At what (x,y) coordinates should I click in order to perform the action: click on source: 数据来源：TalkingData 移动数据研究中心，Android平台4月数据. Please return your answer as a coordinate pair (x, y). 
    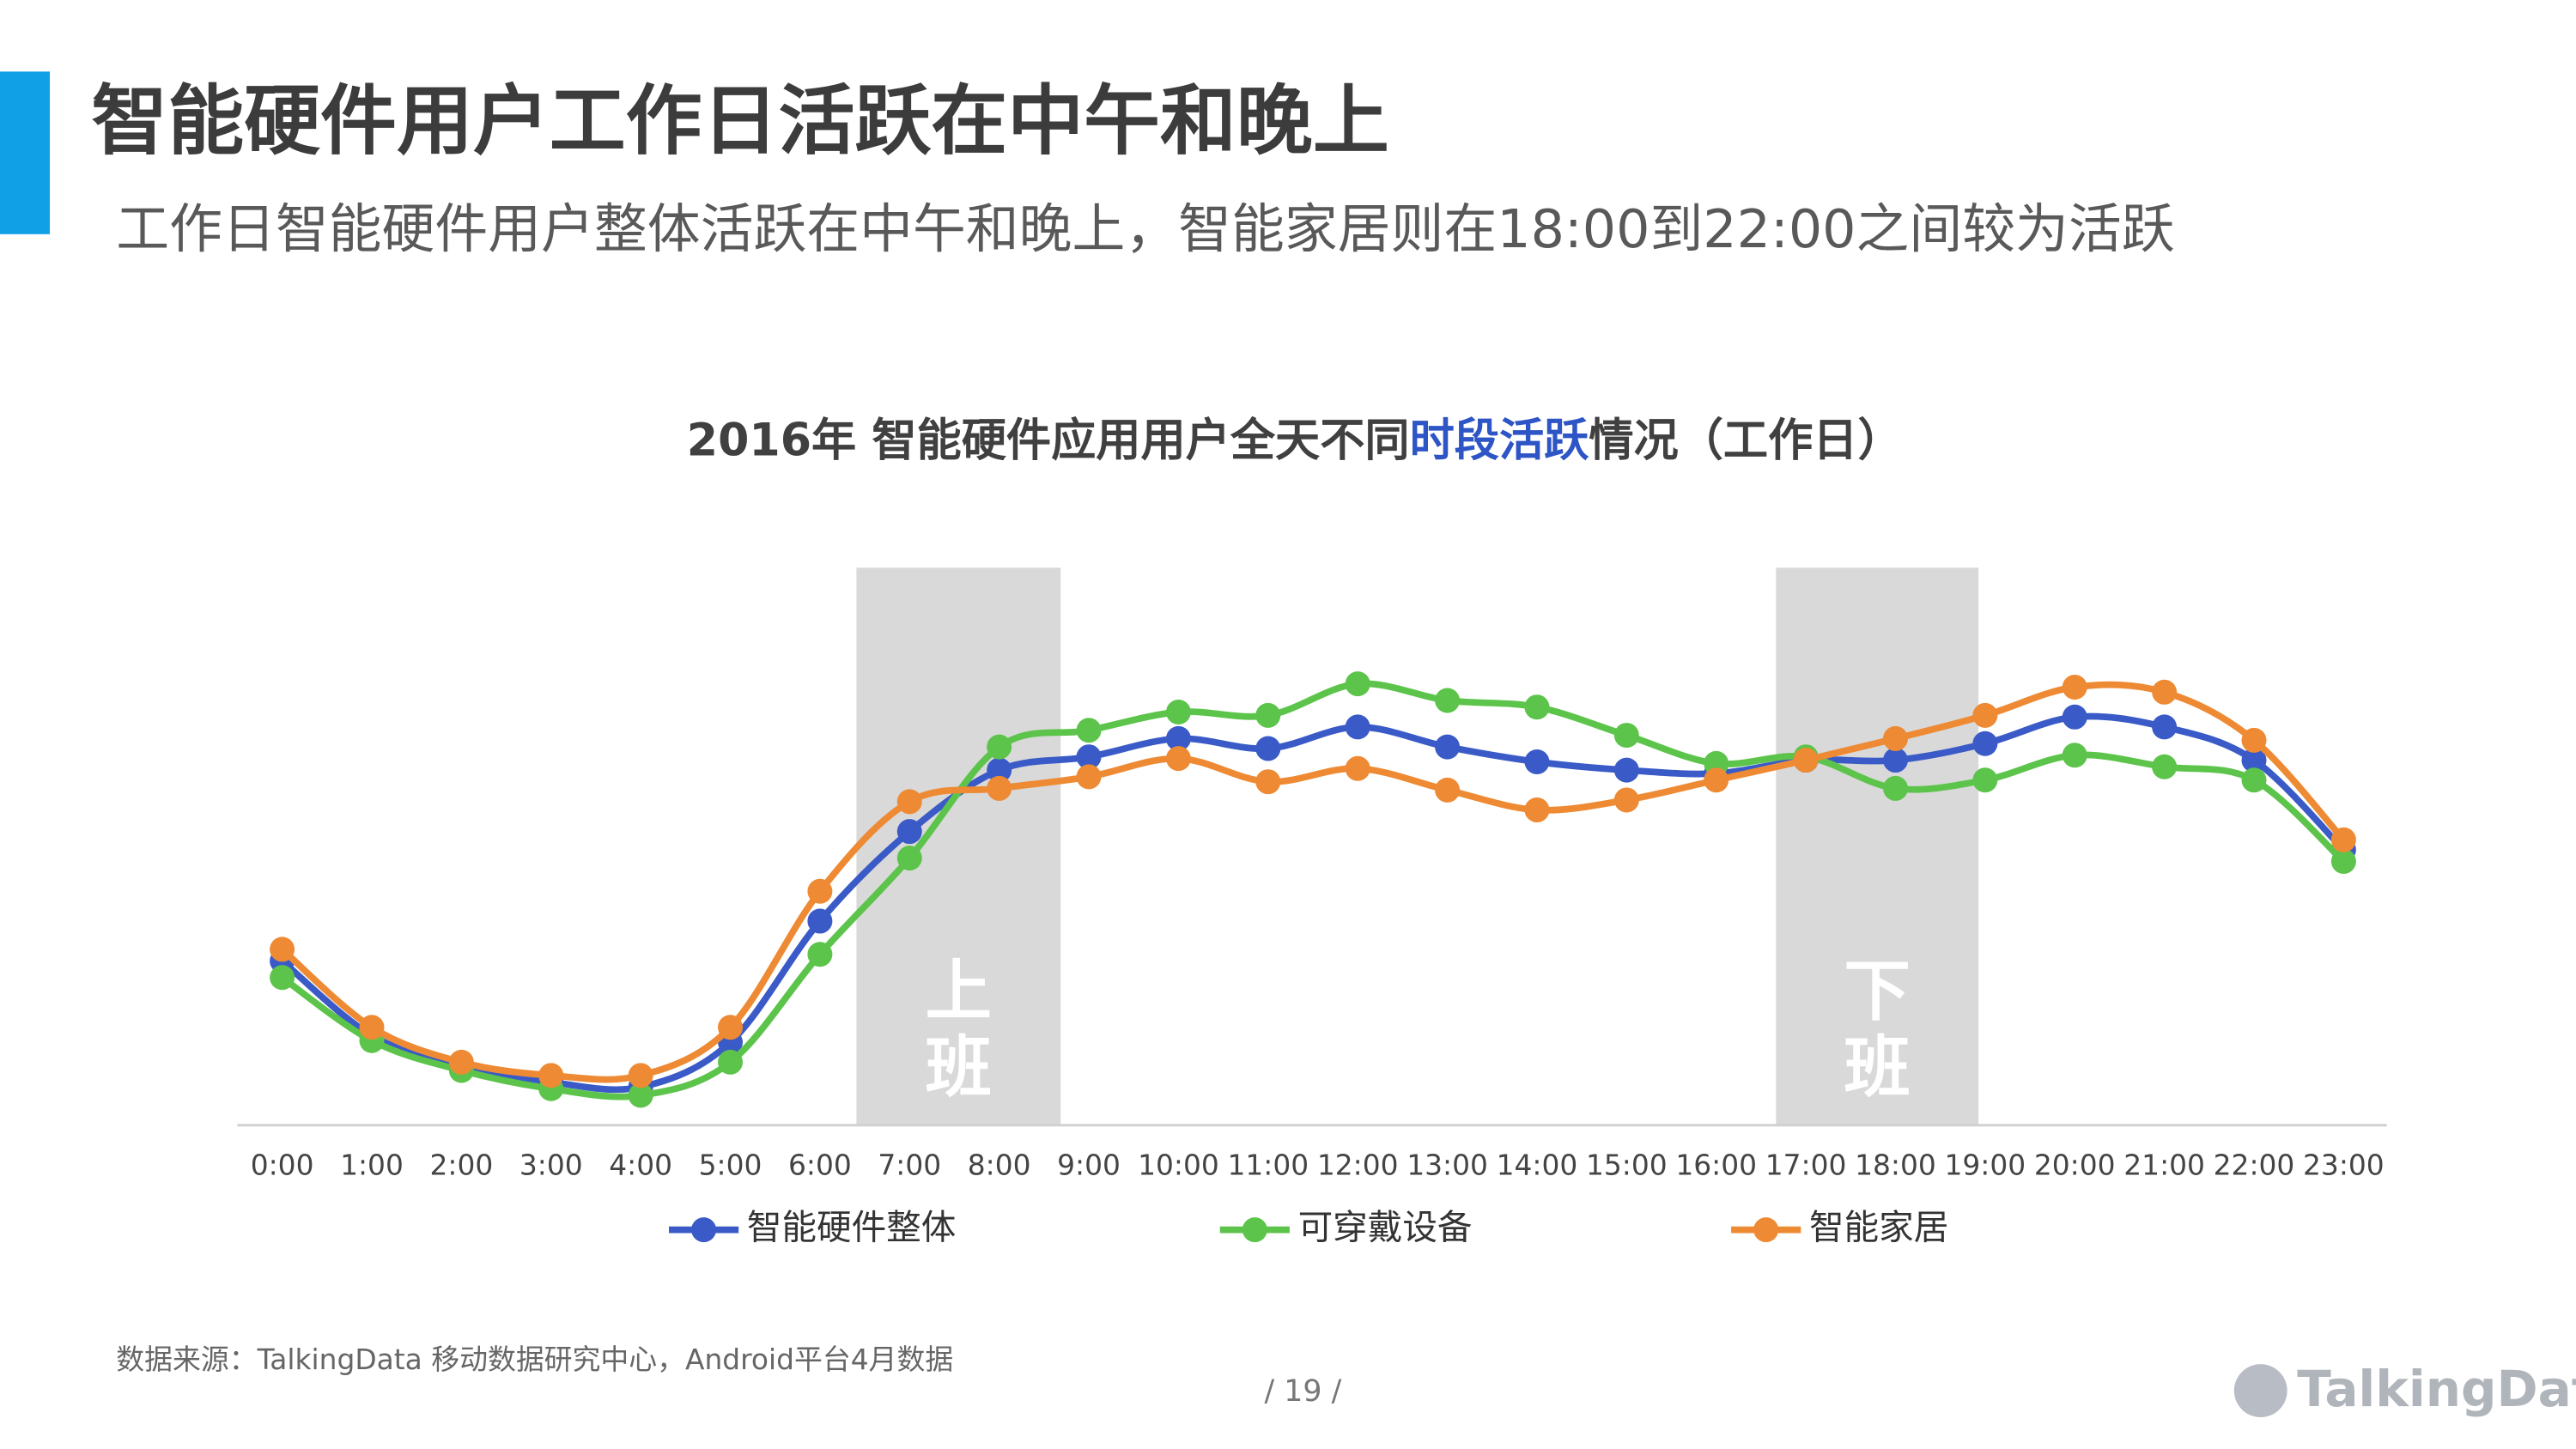
    Looking at the image, I should click on (534, 1359).